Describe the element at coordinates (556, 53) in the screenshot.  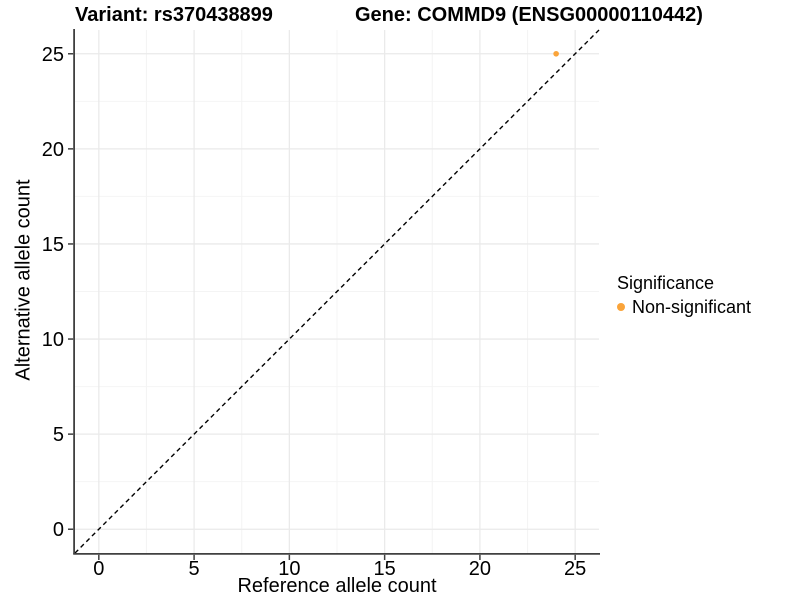
I see `data-point` at that location.